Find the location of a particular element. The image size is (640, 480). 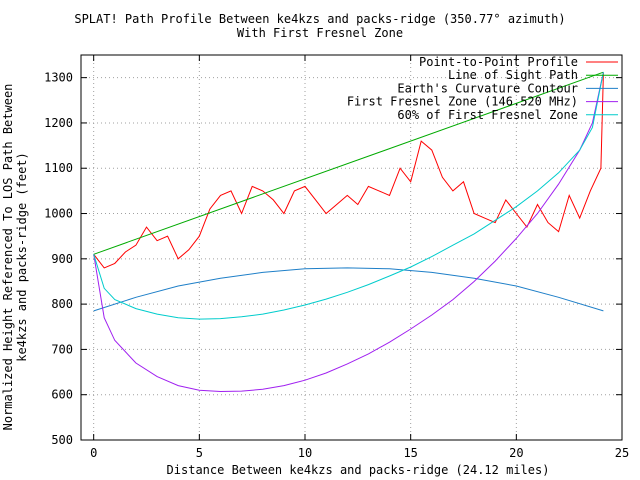

y-axis-label-line2: ke4kzs and packs-ridge (feet) is located at coordinates (22, 257).